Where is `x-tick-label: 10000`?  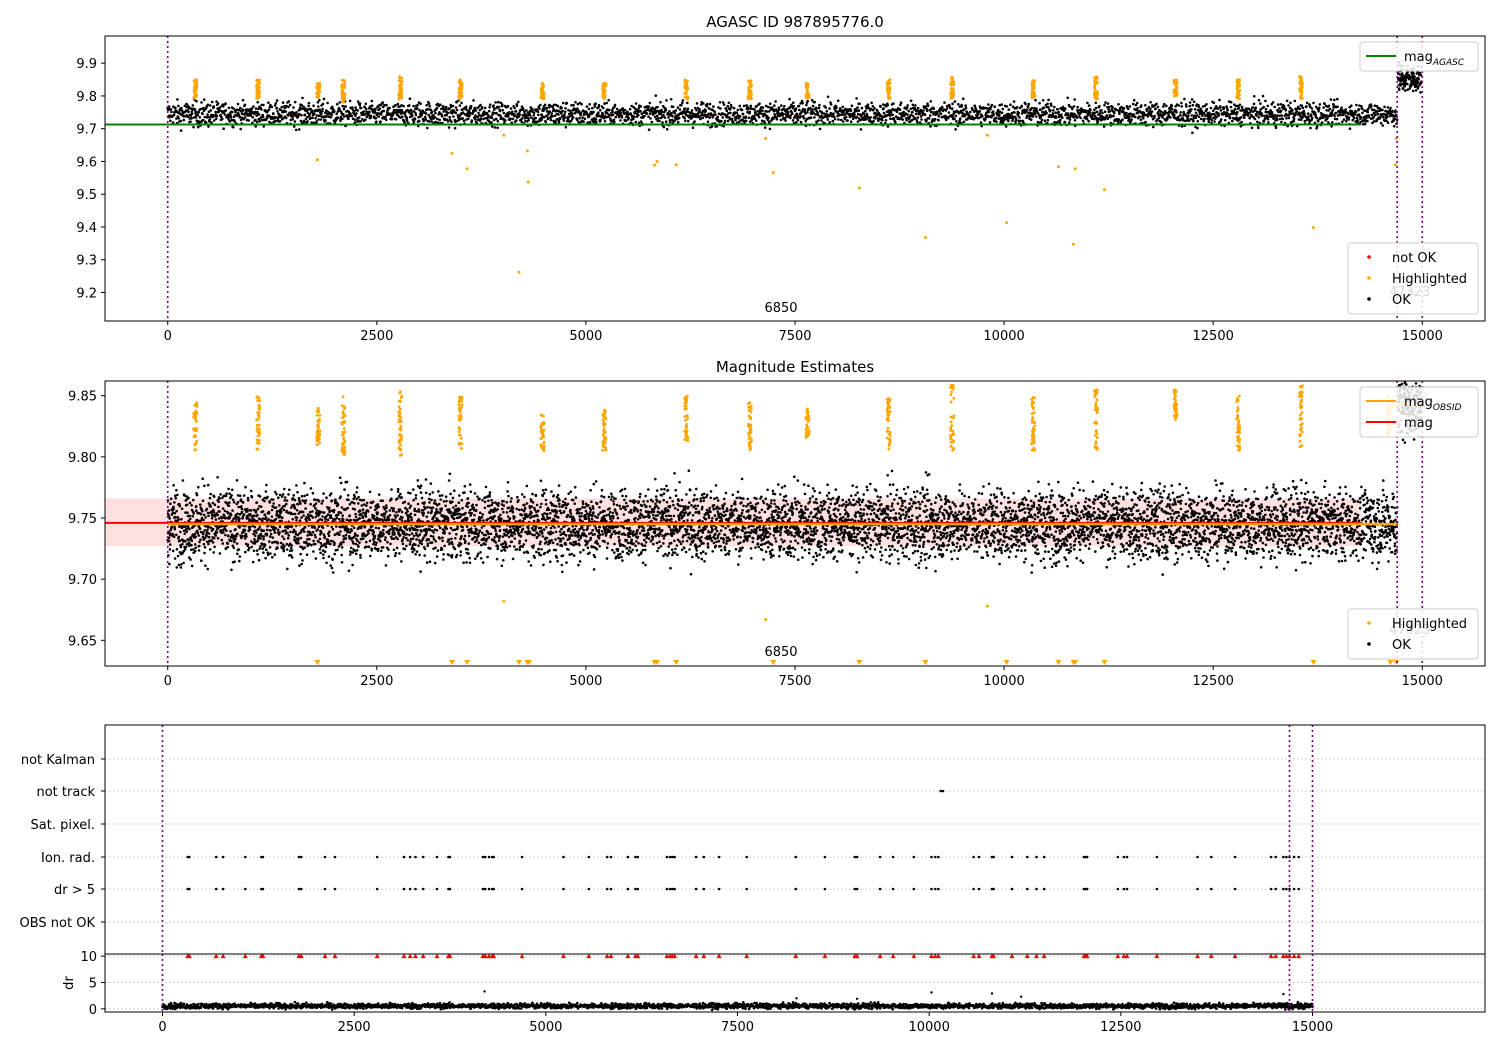
x-tick-label: 10000 is located at coordinates (1003, 336).